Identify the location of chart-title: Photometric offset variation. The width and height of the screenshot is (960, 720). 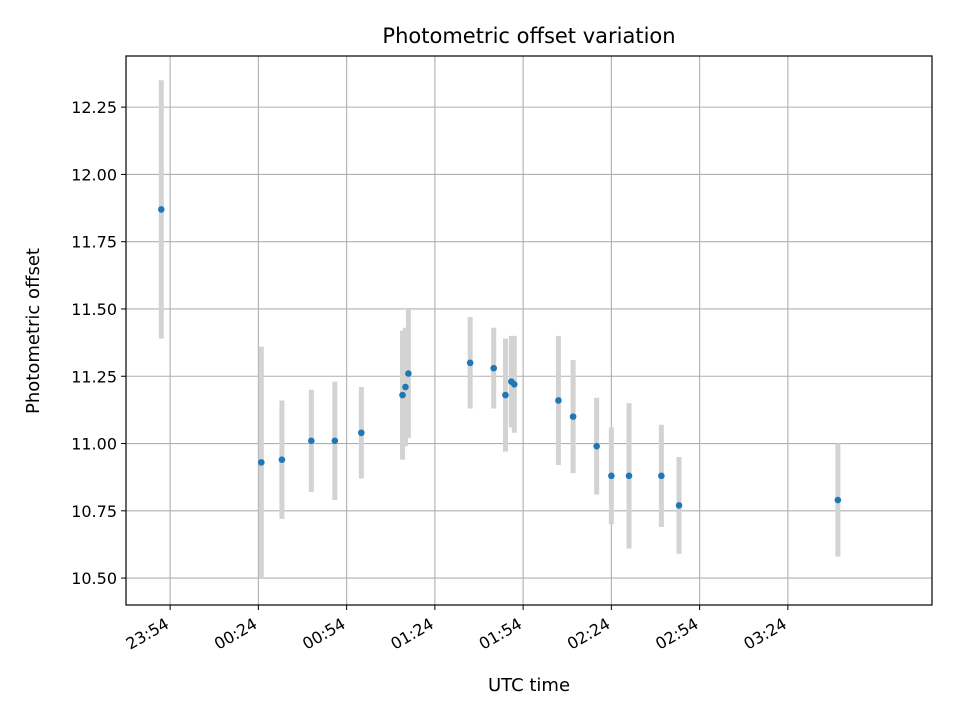
(528, 36).